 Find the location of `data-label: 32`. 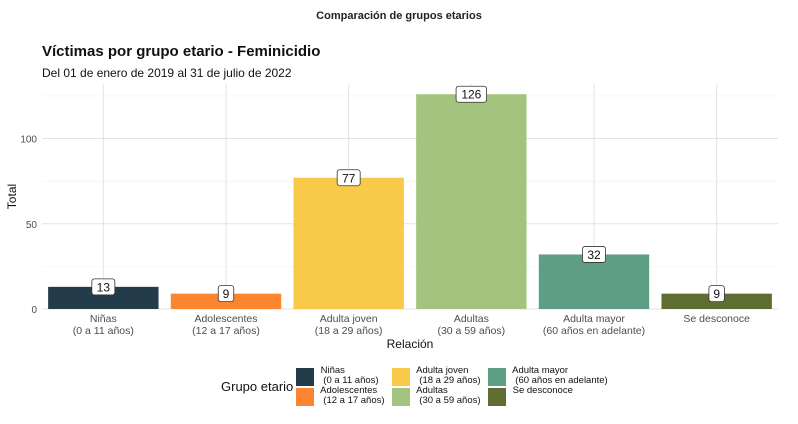

data-label: 32 is located at coordinates (594, 255).